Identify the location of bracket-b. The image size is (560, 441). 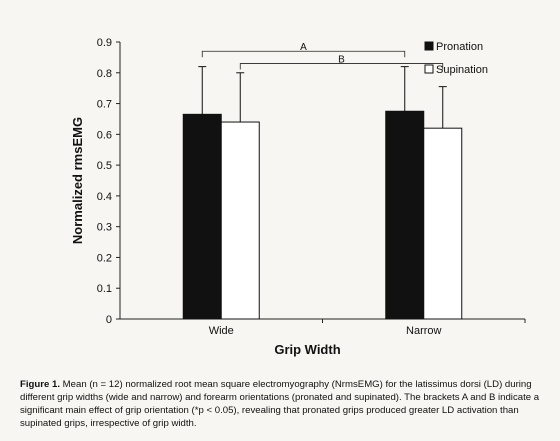
(341, 66).